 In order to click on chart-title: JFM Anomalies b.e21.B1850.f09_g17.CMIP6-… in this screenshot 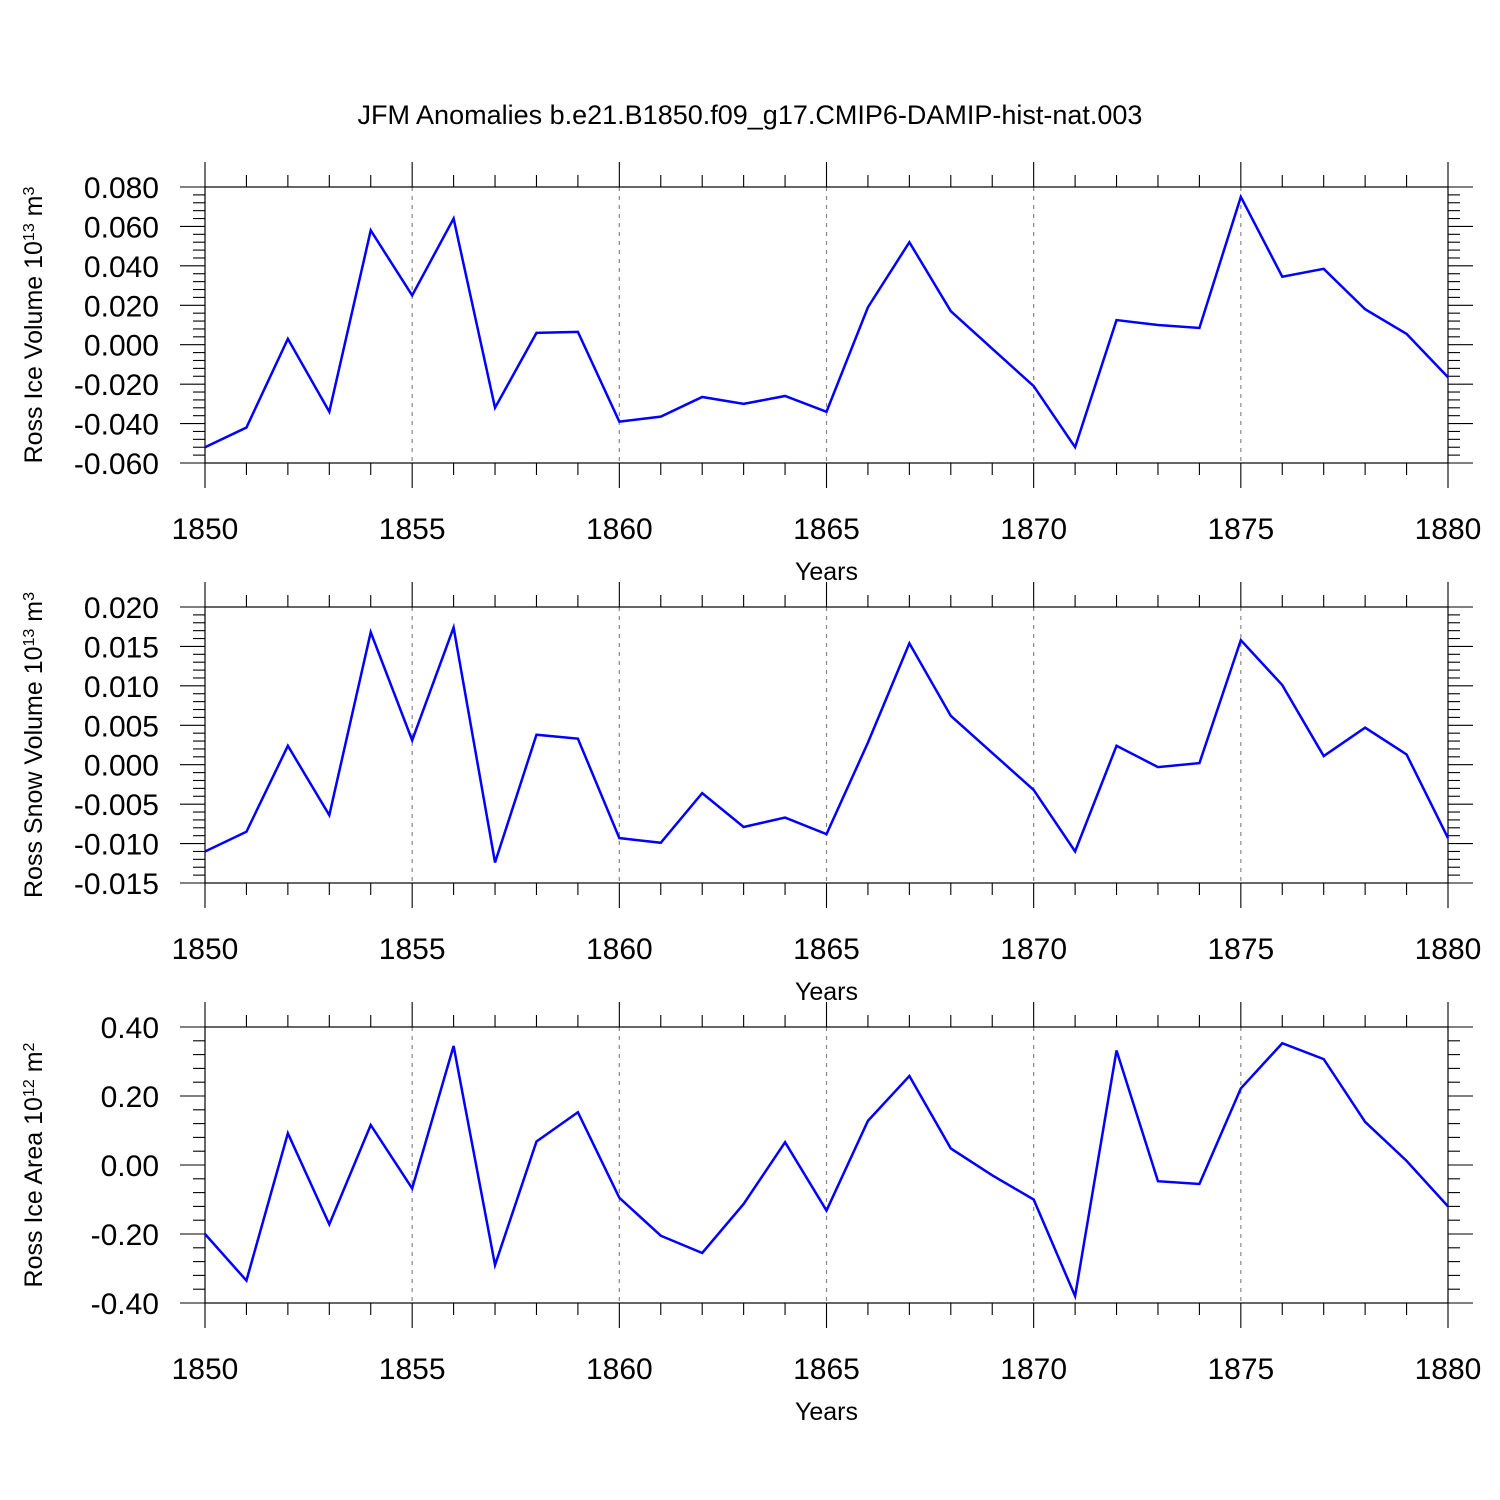, I will do `click(750, 115)`.